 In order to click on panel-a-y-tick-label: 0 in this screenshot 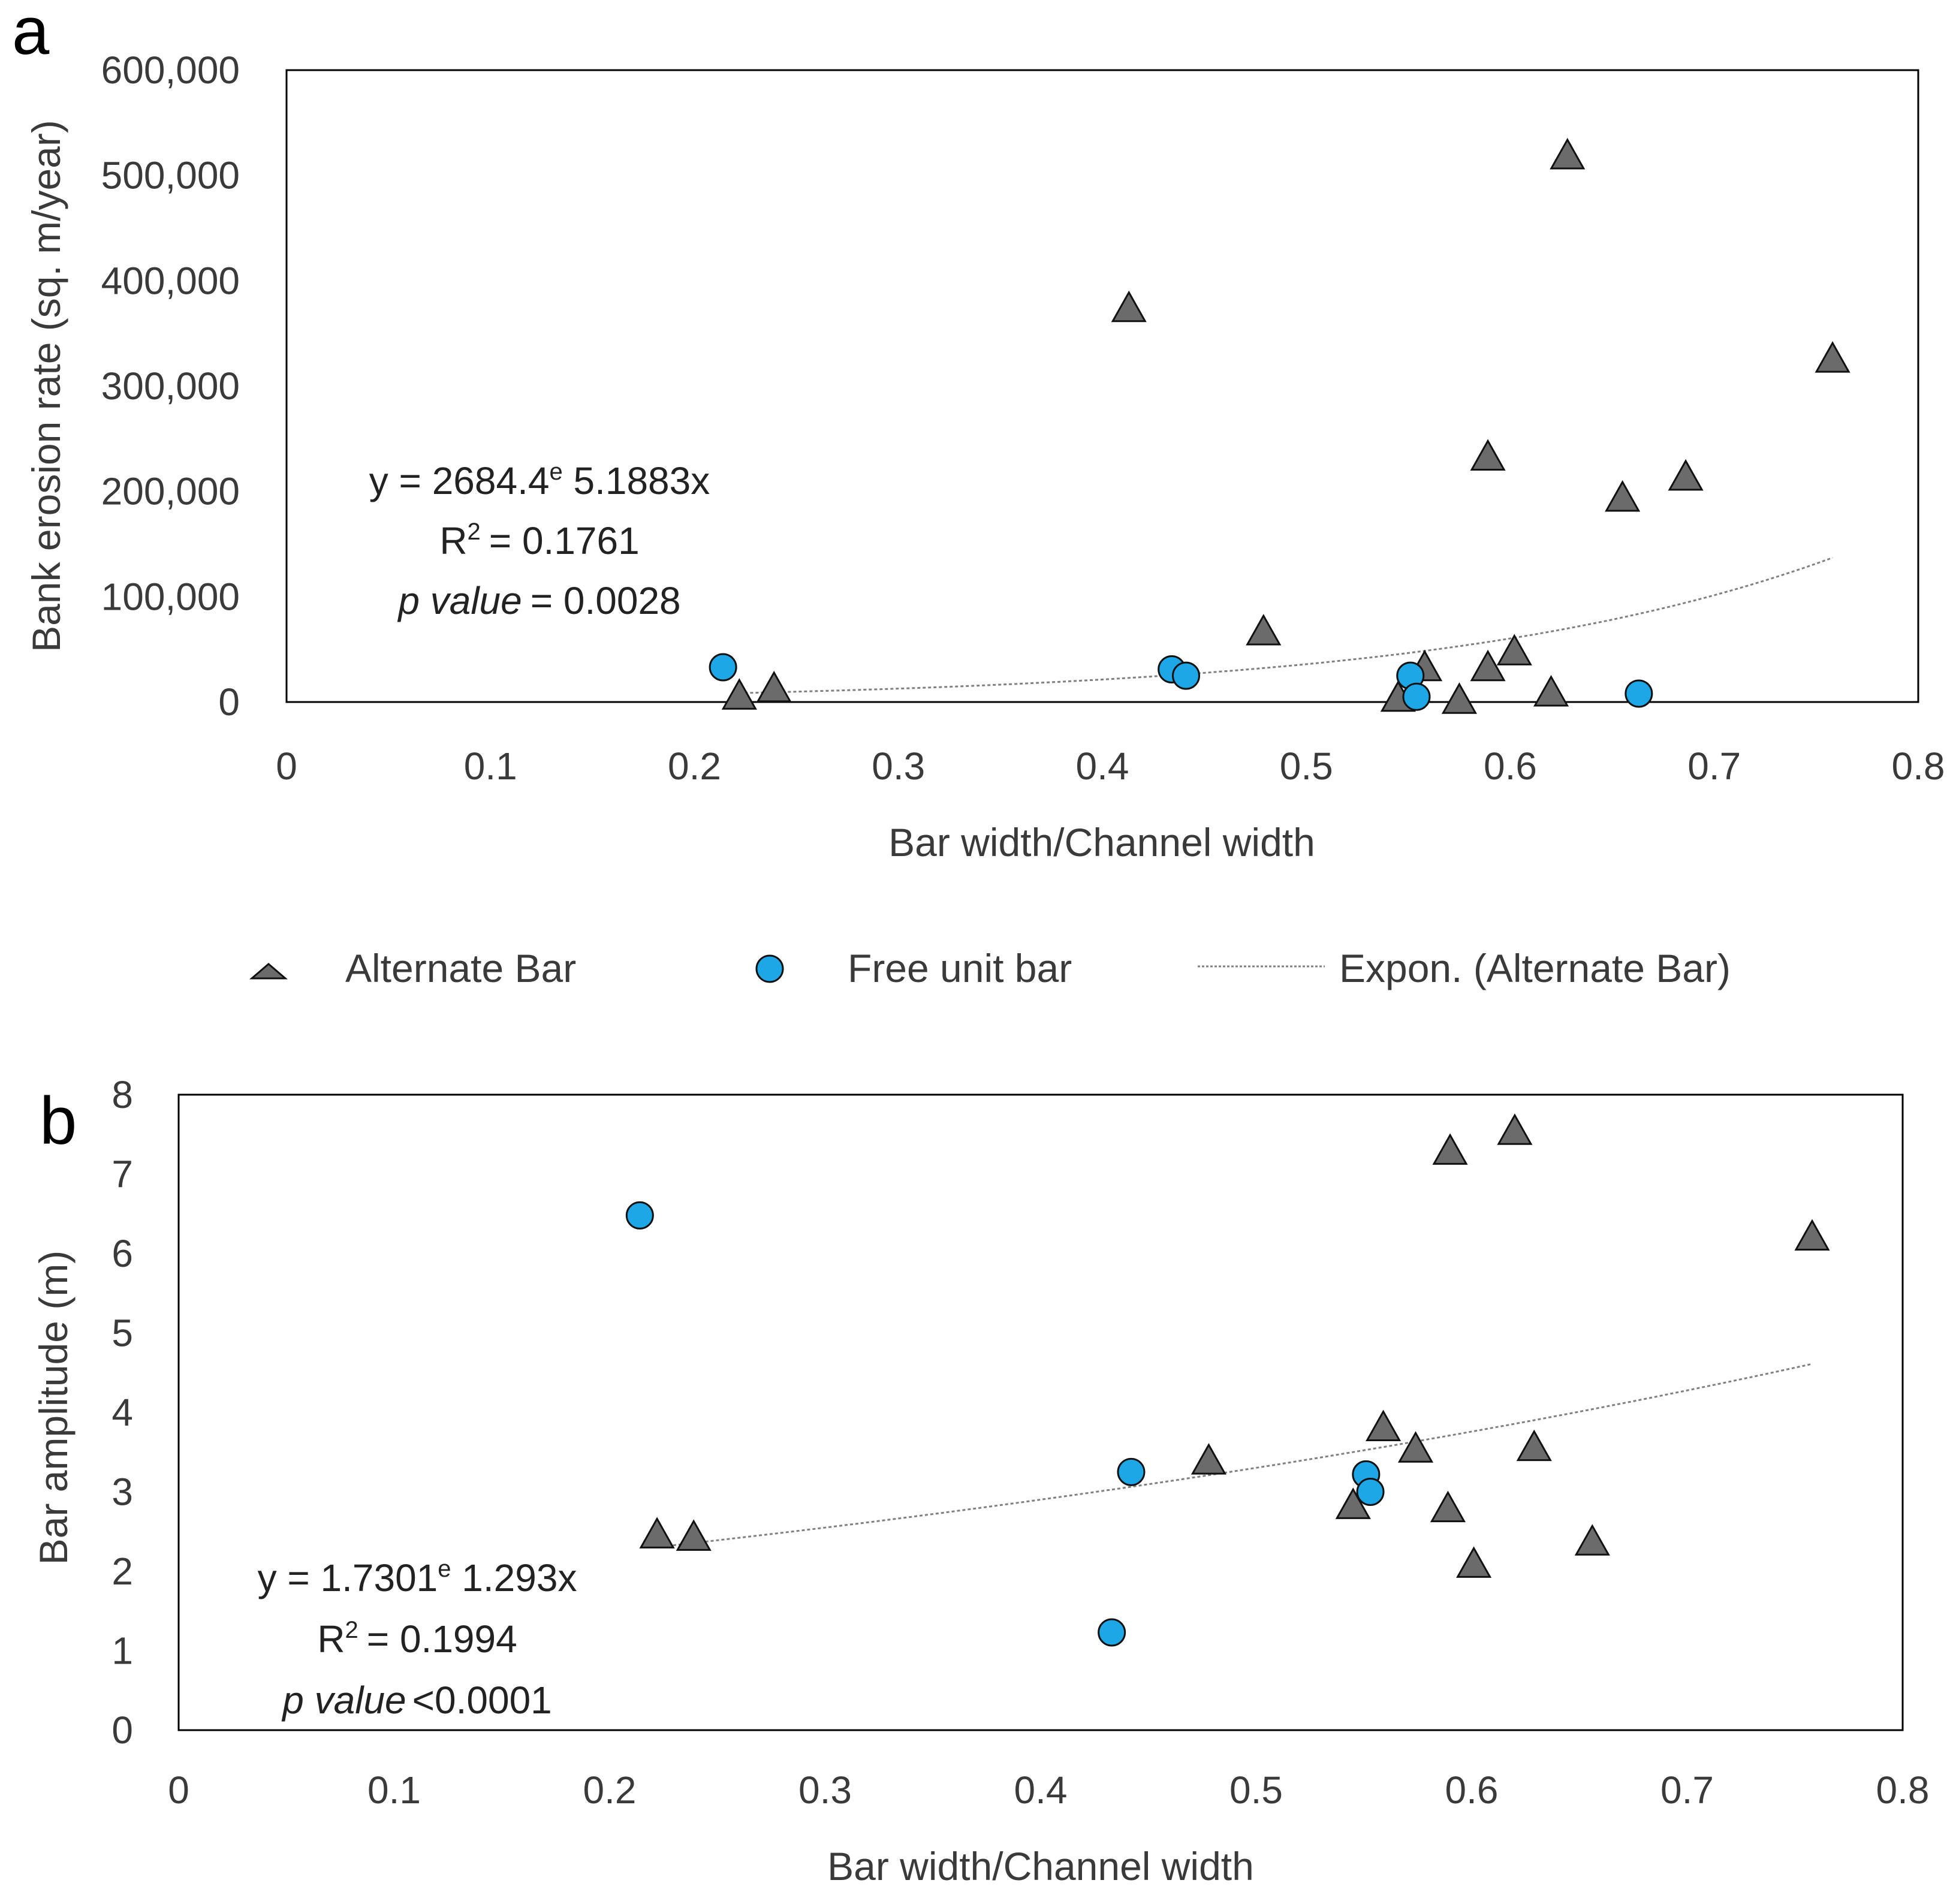, I will do `click(229, 702)`.